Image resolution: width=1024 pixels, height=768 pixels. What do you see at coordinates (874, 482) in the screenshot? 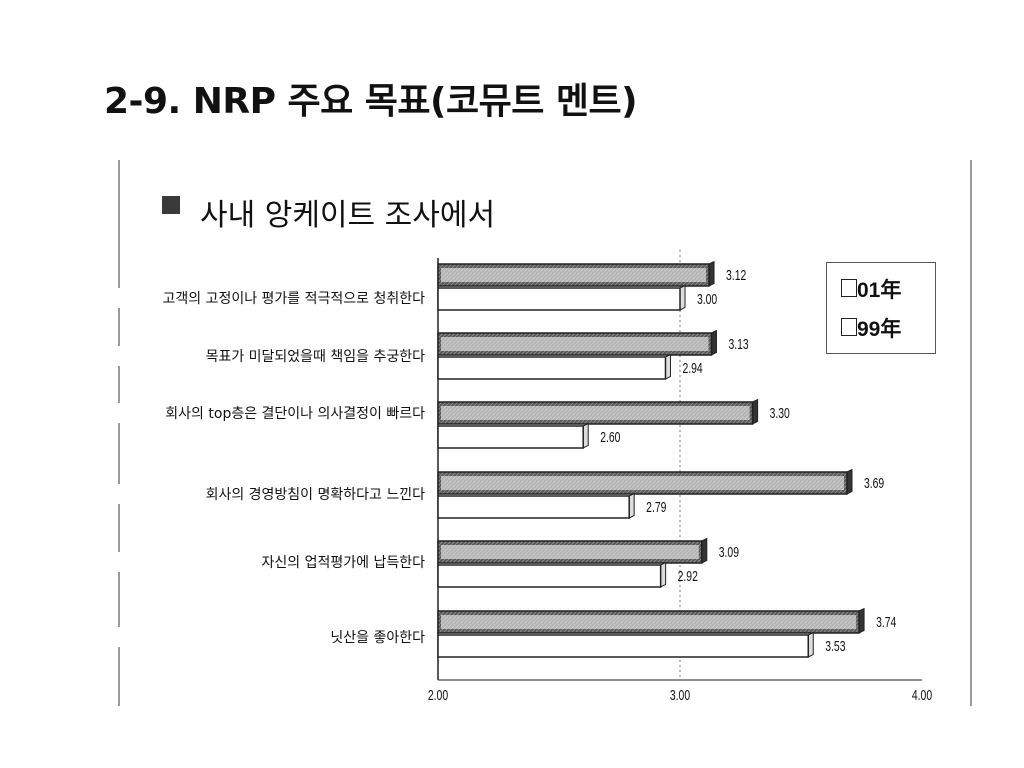
I see `data-label: 3.69` at bounding box center [874, 482].